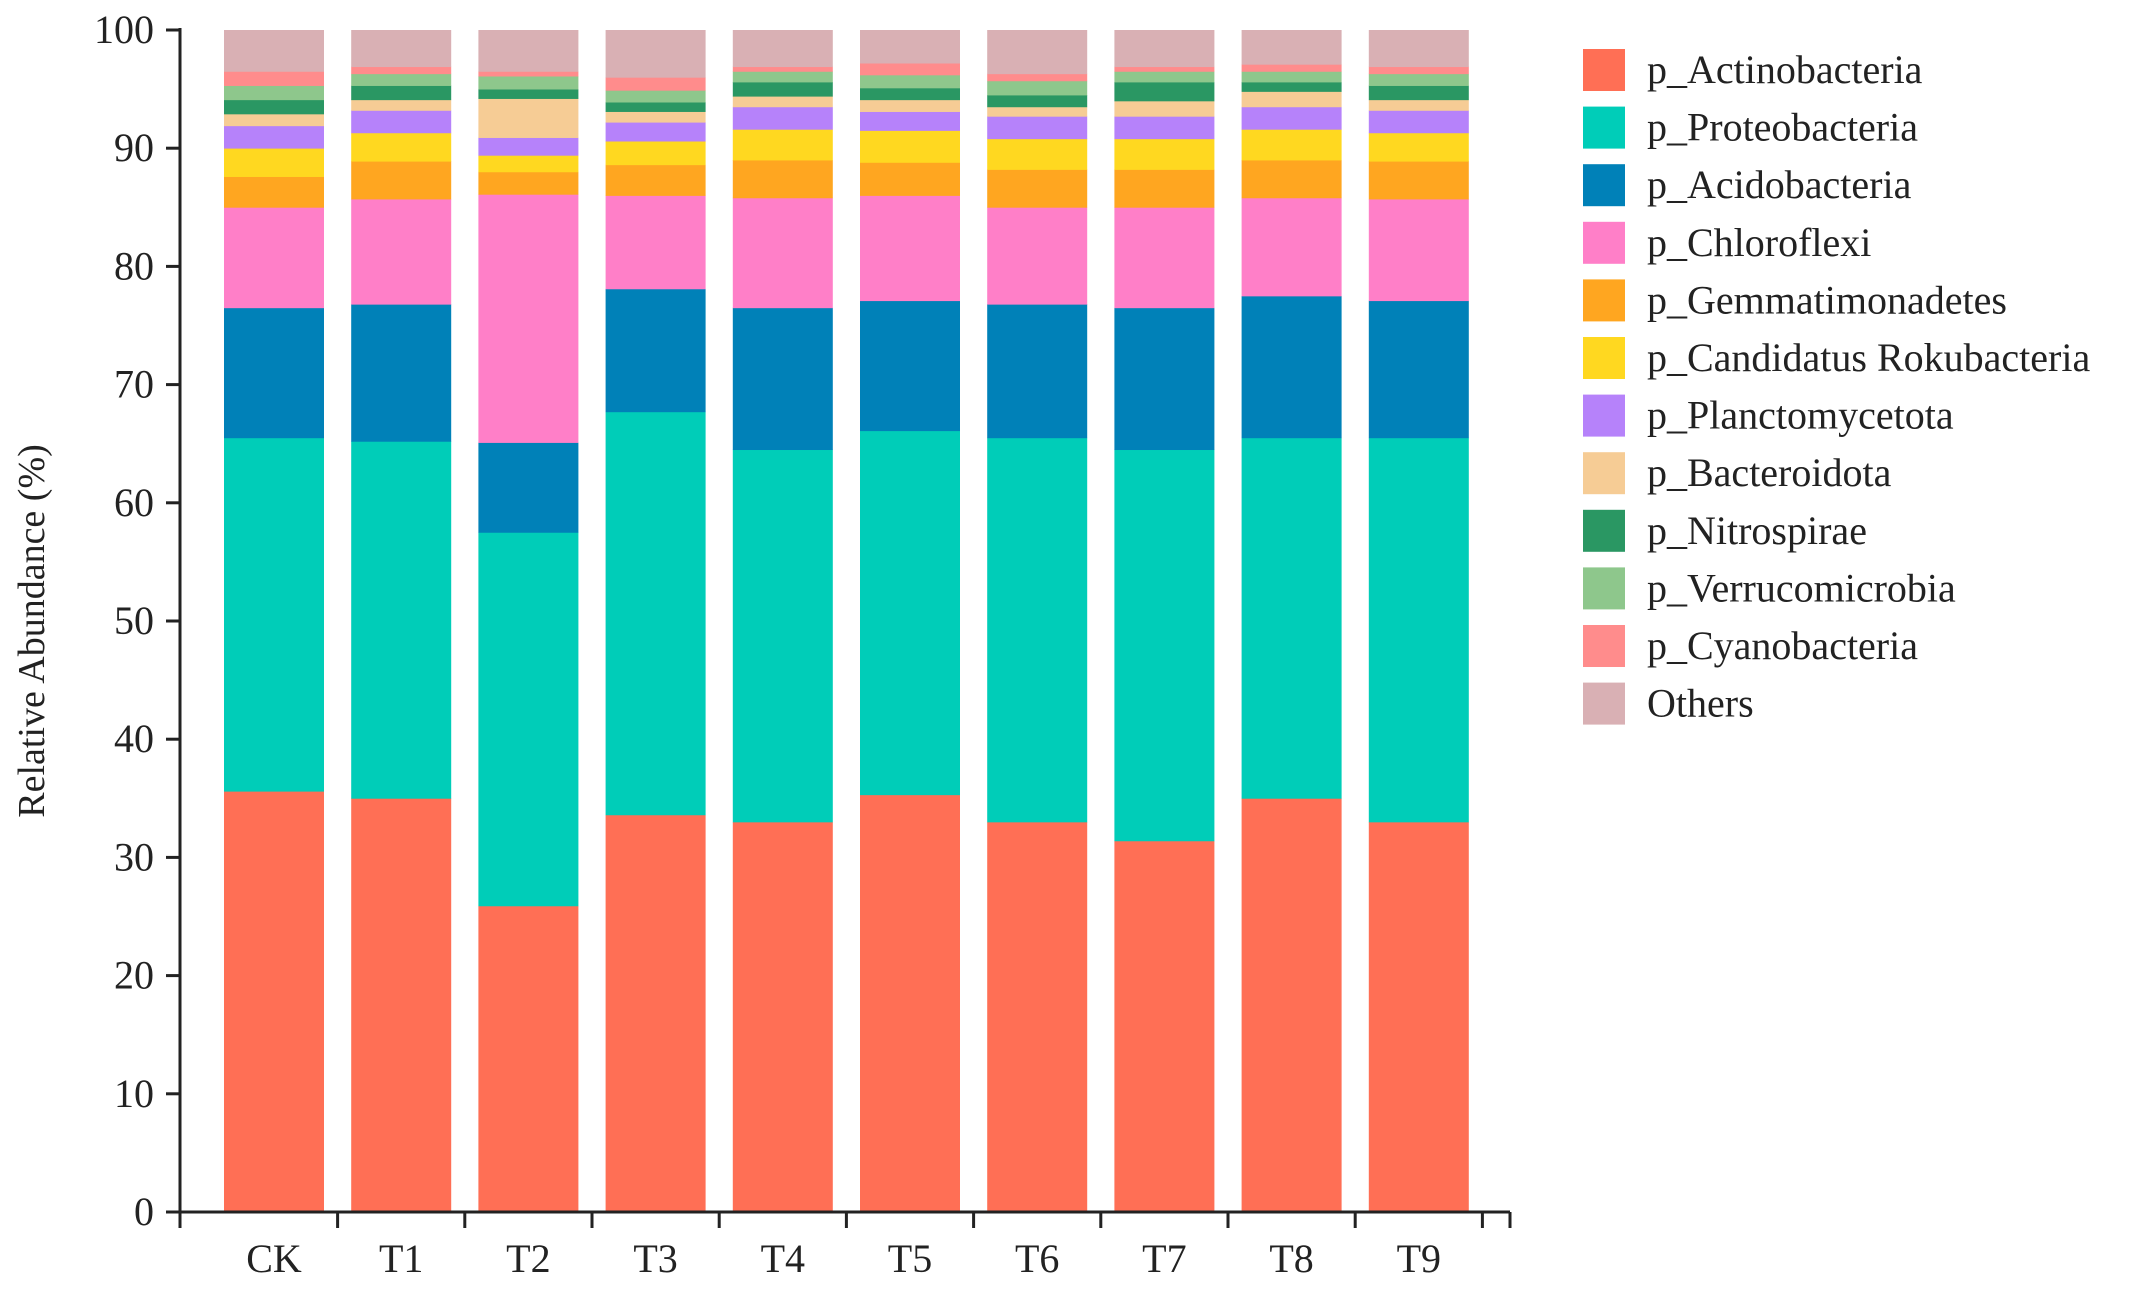  Describe the element at coordinates (1291, 99) in the screenshot. I see `bar-segment-t8-p-bacteroidota` at that location.